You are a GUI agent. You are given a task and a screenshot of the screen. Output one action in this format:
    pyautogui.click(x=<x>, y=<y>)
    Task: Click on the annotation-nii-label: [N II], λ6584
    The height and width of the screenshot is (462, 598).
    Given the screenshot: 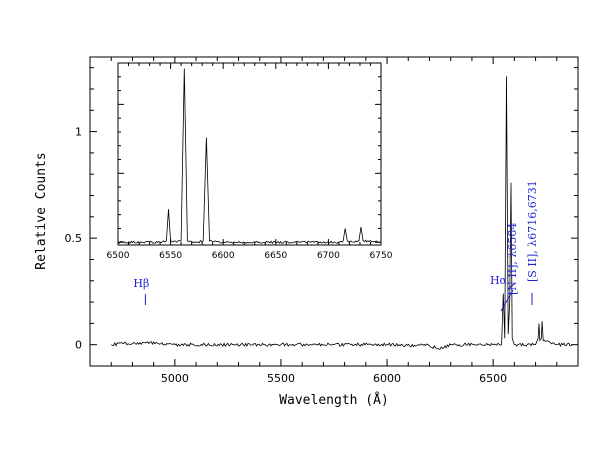 What is the action you would take?
    pyautogui.click(x=512, y=259)
    